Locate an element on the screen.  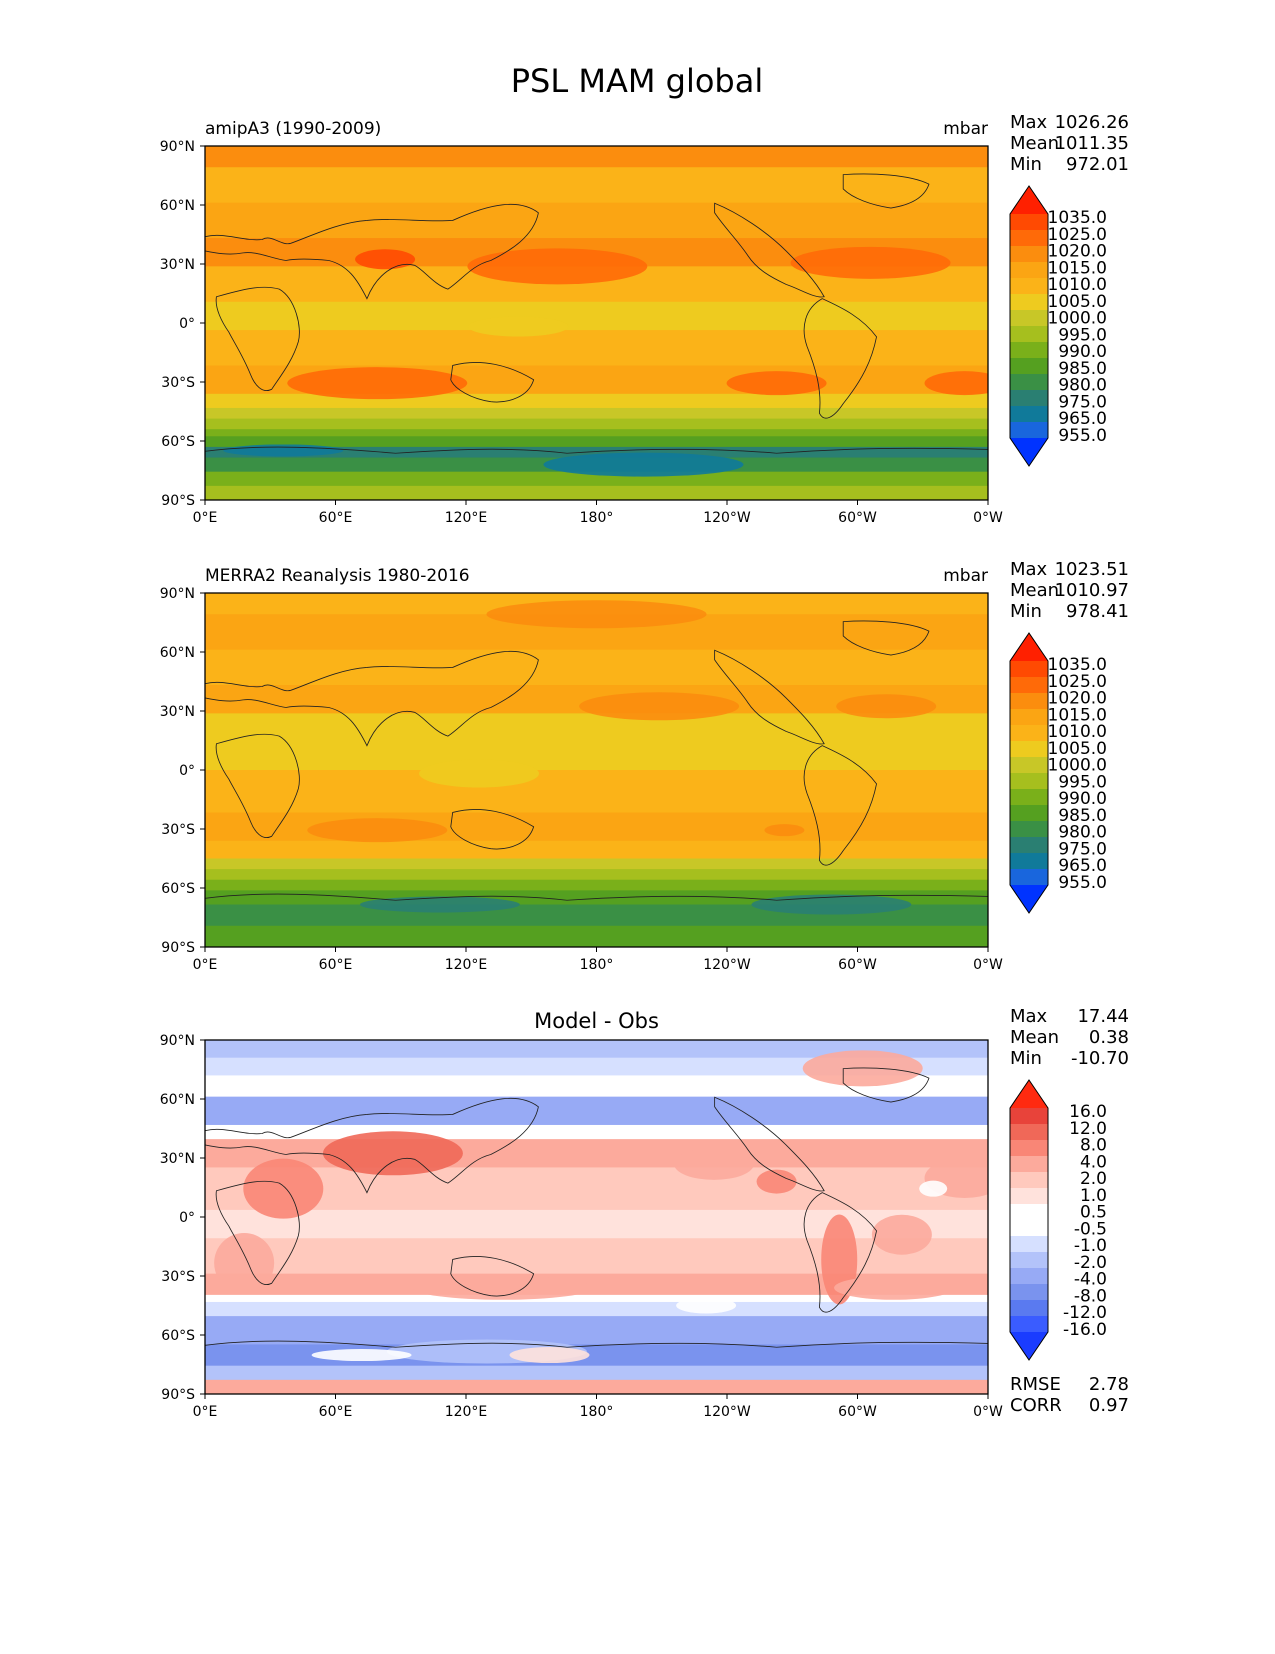
lat-tick-label: 90°N is located at coordinates (177, 1041).